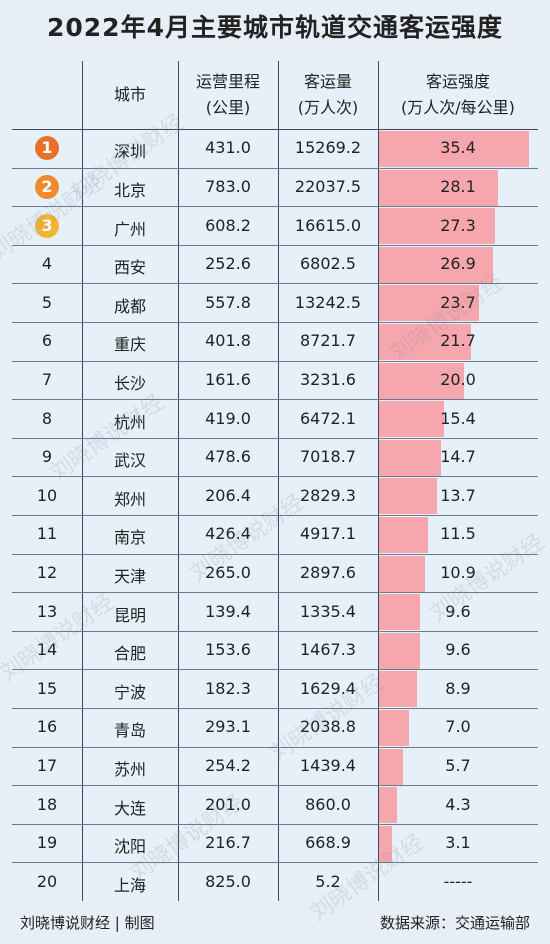 The height and width of the screenshot is (944, 550). I want to click on header-intensity-2: (万人次/每公里), so click(458, 107).